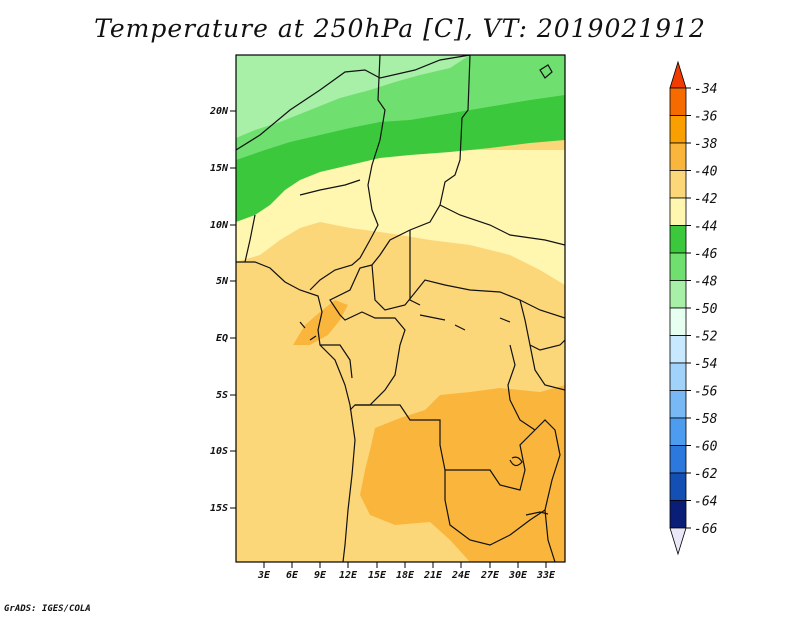 Image resolution: width=800 pixels, height=618 pixels. I want to click on colorbar-label: -58, so click(706, 419).